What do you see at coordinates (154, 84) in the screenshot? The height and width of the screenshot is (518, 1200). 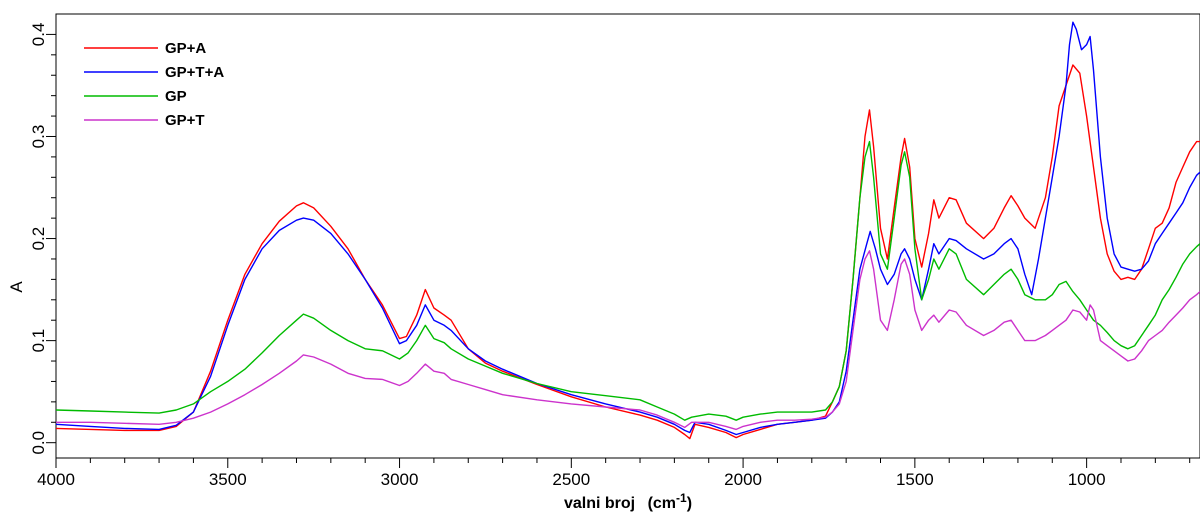 I see `legend: GP+A GP+T+A GP GP+T` at bounding box center [154, 84].